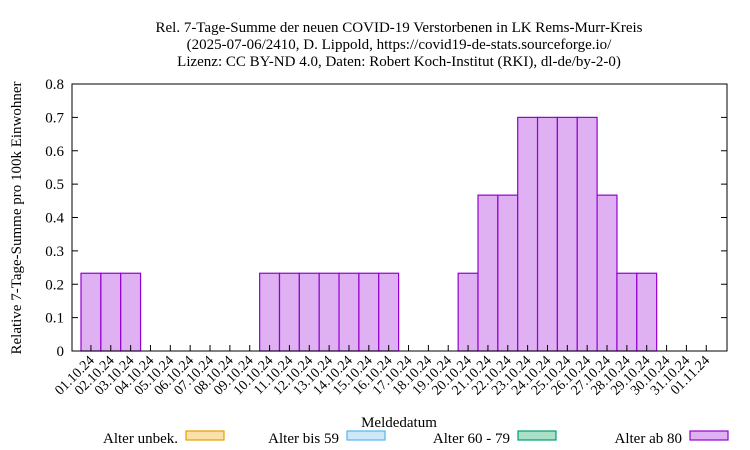 This screenshot has height=450, width=750. Describe the element at coordinates (54, 319) in the screenshot. I see `y-tick-label: 0.1` at that location.